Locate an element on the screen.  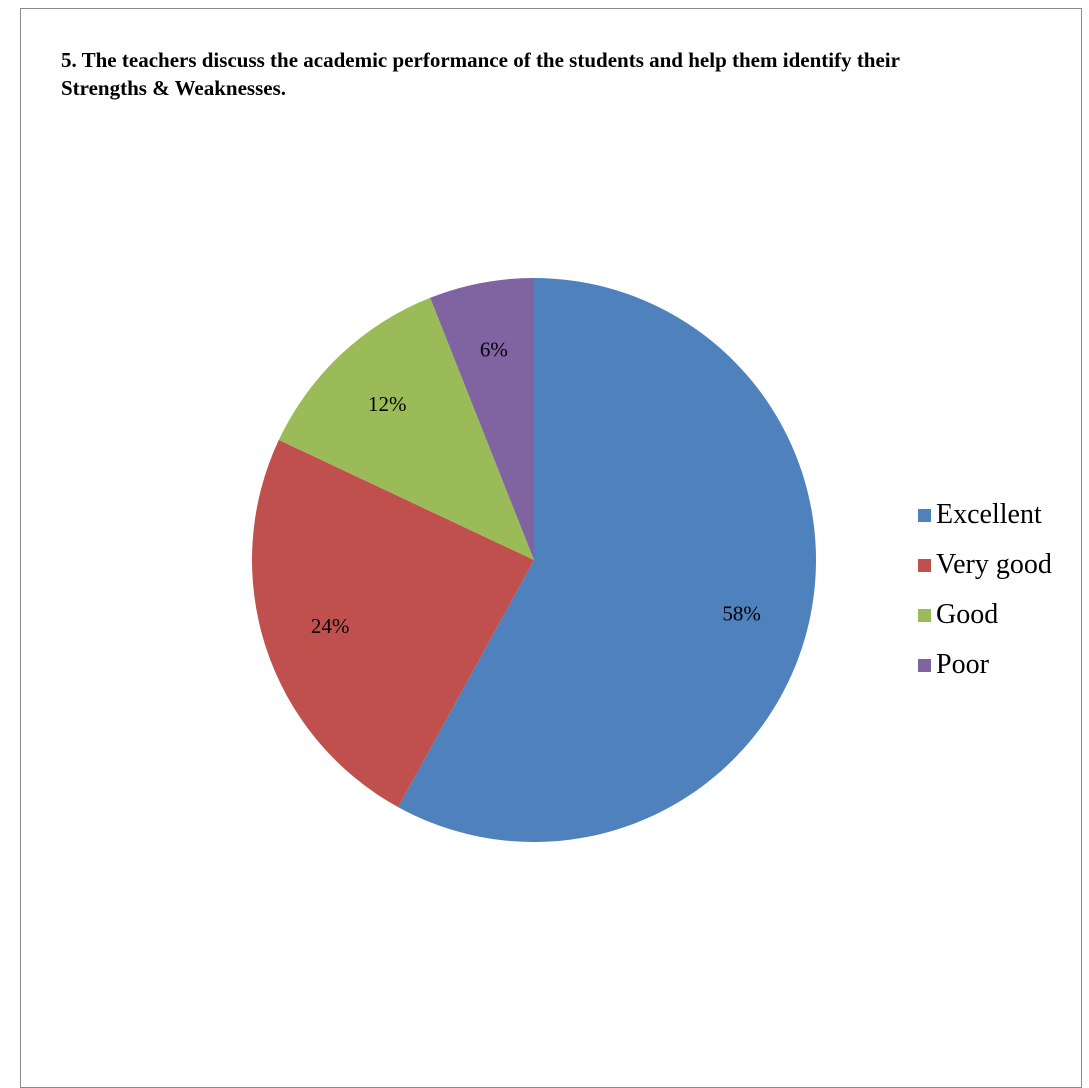
legend-label-good: Good is located at coordinates (967, 614).